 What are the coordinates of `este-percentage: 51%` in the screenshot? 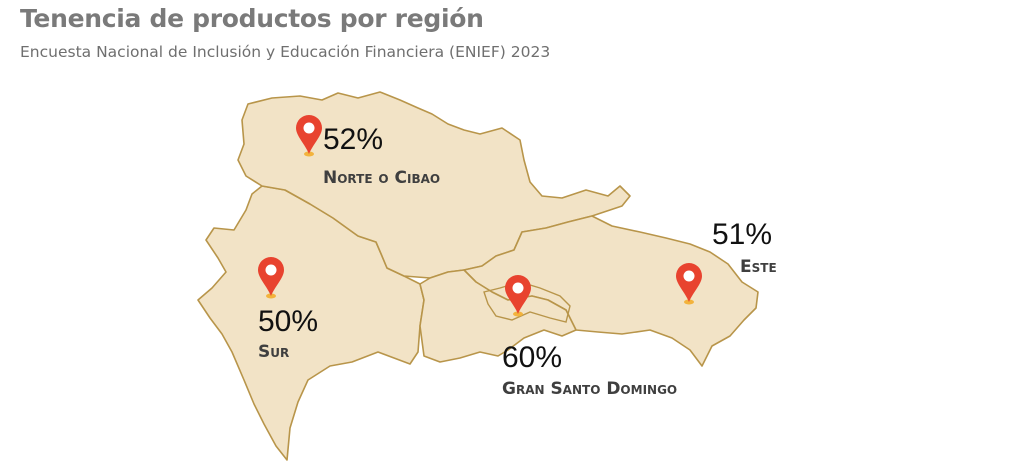 It's located at (742, 234).